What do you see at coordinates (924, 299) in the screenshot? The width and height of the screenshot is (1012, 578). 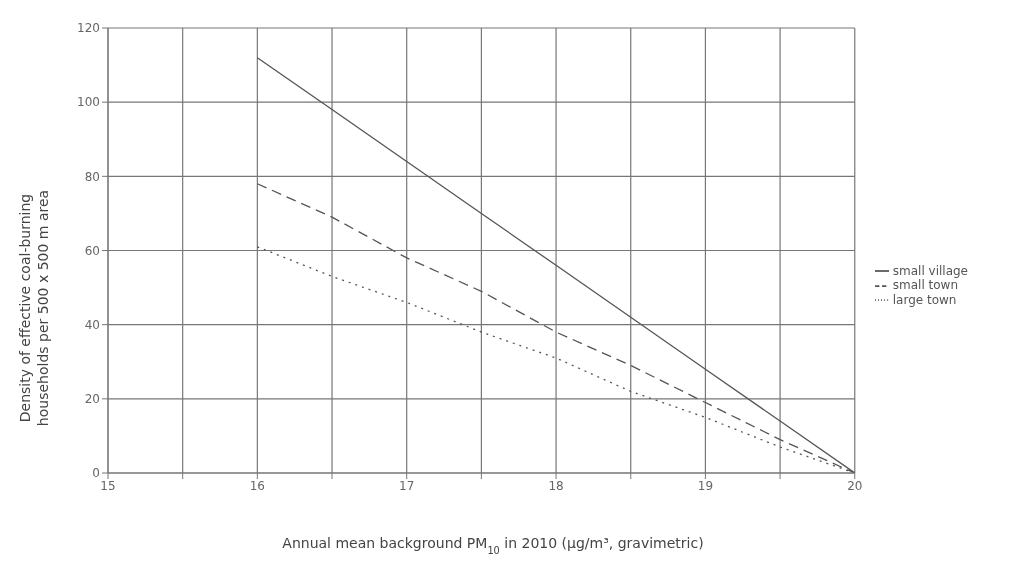 I see `legend-label: large town` at bounding box center [924, 299].